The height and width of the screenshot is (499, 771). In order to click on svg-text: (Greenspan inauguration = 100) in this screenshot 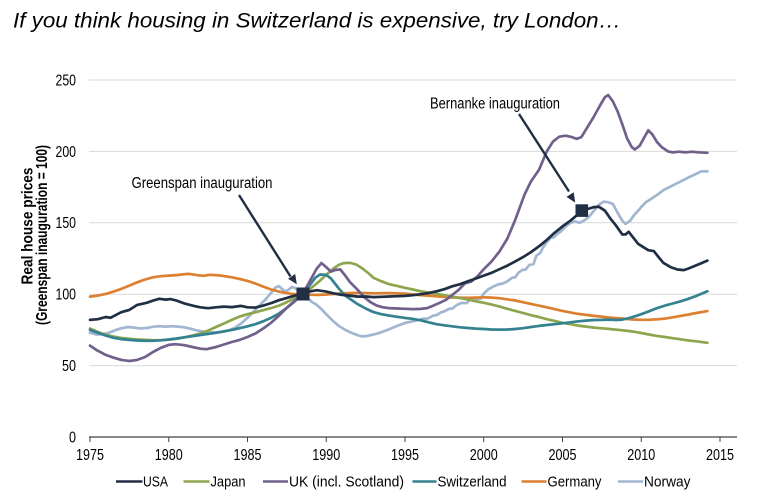, I will do `click(42, 235)`.